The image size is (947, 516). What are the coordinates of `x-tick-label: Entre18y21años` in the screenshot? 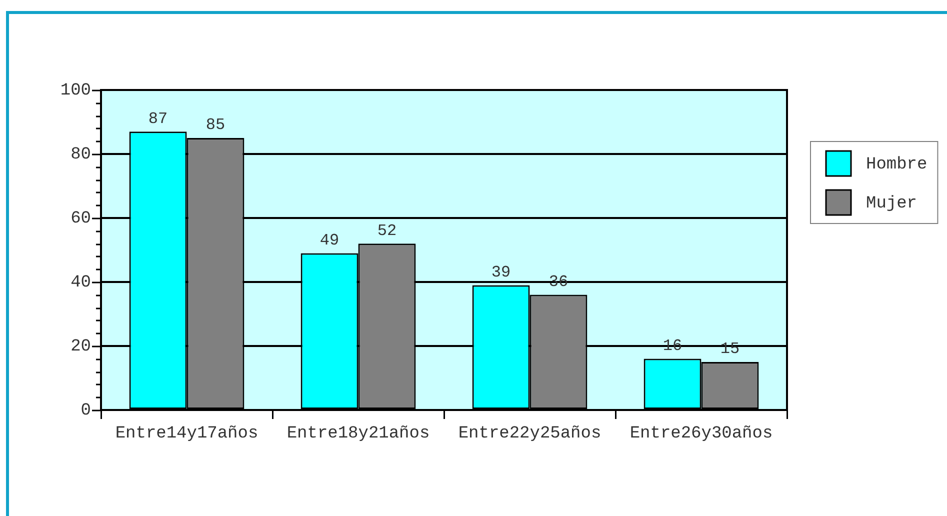 It's located at (358, 434).